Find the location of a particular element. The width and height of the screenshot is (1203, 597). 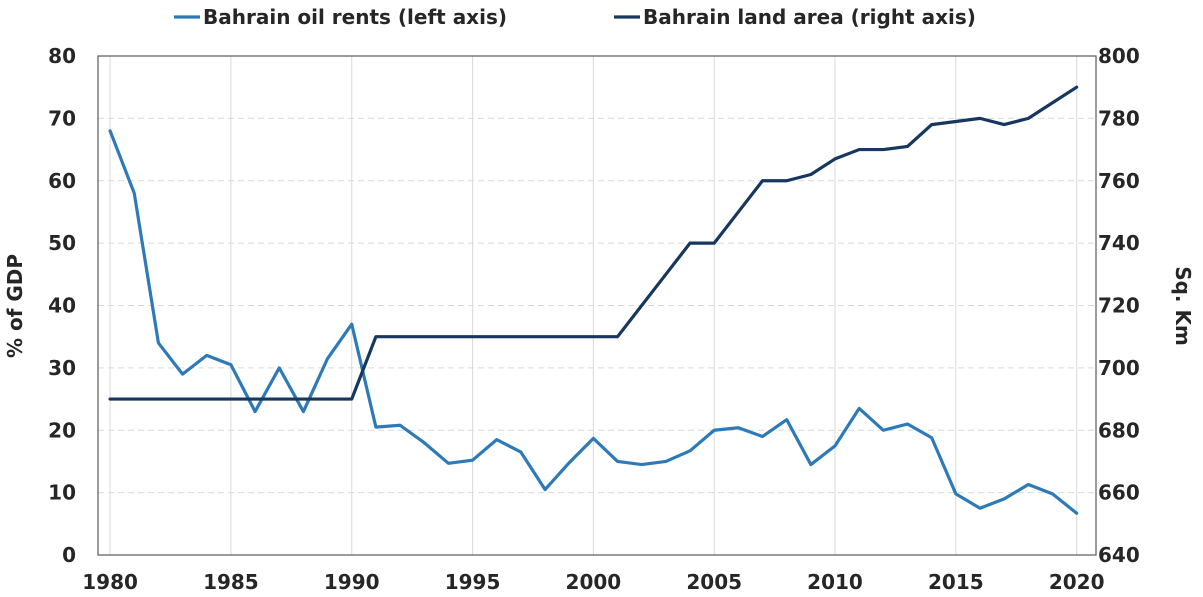

right-tick-label: 760 is located at coordinates (1119, 181).